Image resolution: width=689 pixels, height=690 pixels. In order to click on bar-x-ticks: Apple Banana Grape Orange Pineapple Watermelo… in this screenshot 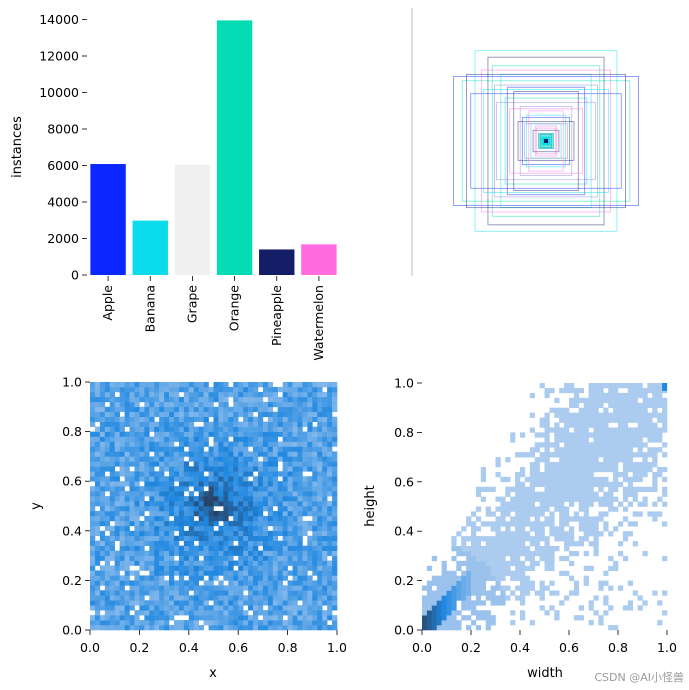, I will do `click(213, 318)`.